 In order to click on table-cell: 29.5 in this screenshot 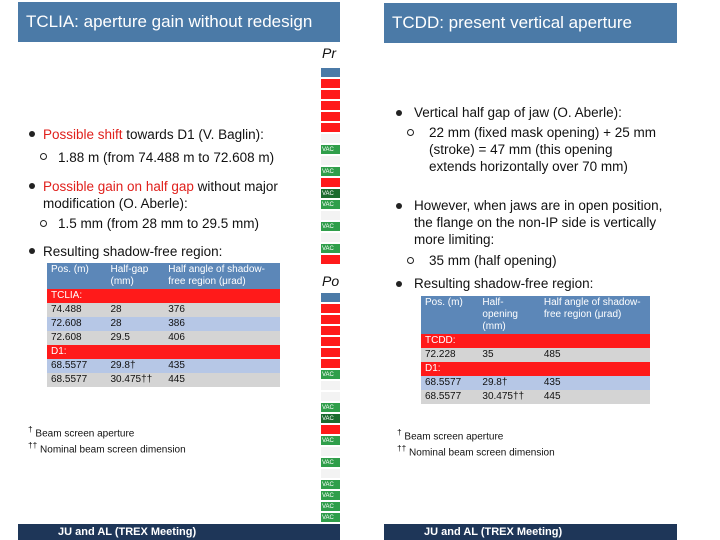, I will do `click(135, 338)`.